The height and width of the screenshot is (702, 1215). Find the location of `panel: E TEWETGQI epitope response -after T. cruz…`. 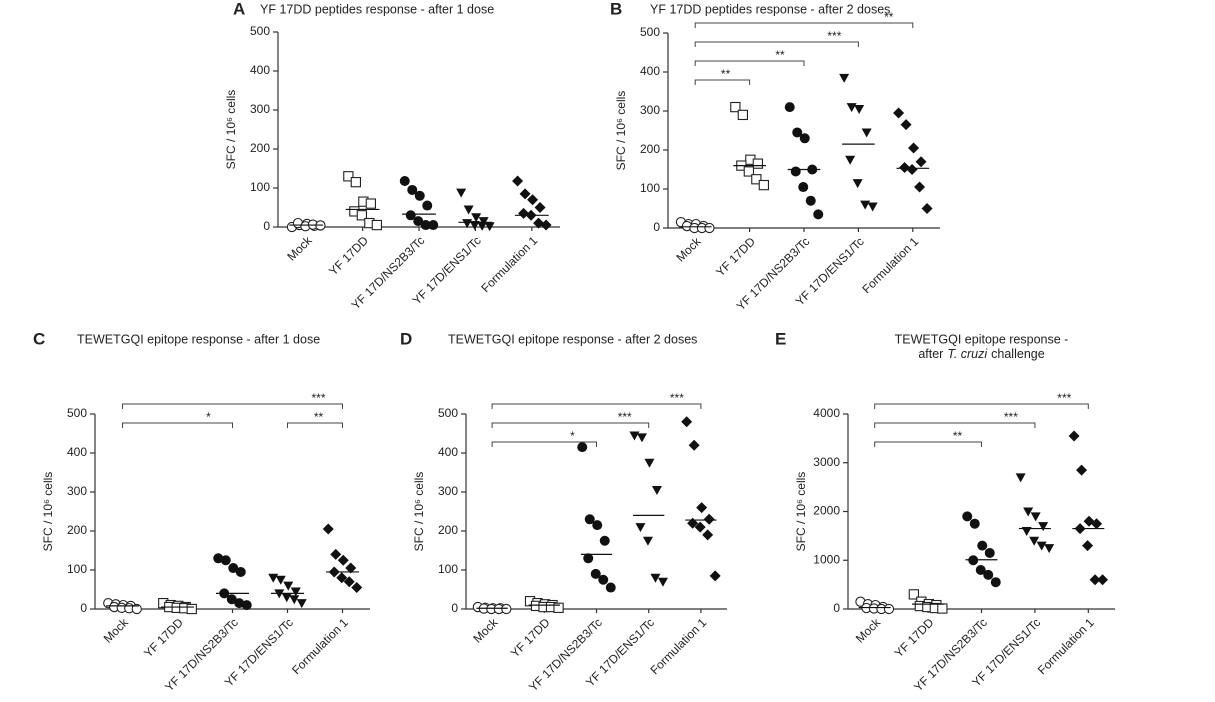

panel: E TEWETGQI epitope response -after T. cruz… is located at coordinates (945, 511).